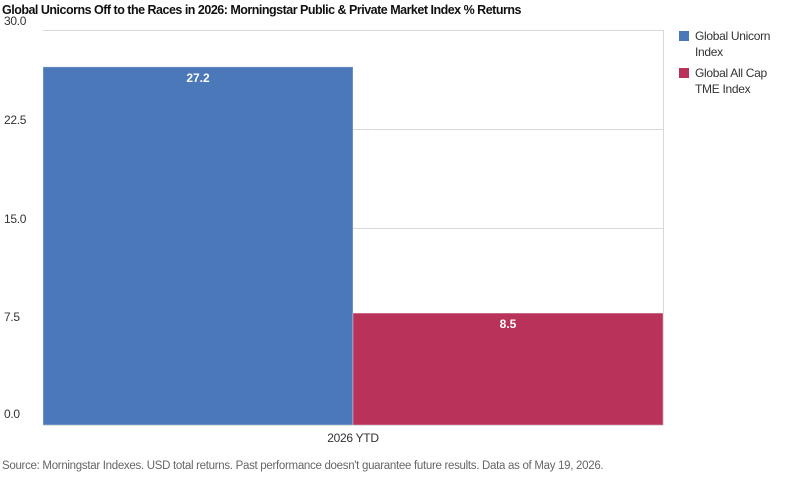  Describe the element at coordinates (15, 119) in the screenshot. I see `y-tick-label: 22.5` at that location.